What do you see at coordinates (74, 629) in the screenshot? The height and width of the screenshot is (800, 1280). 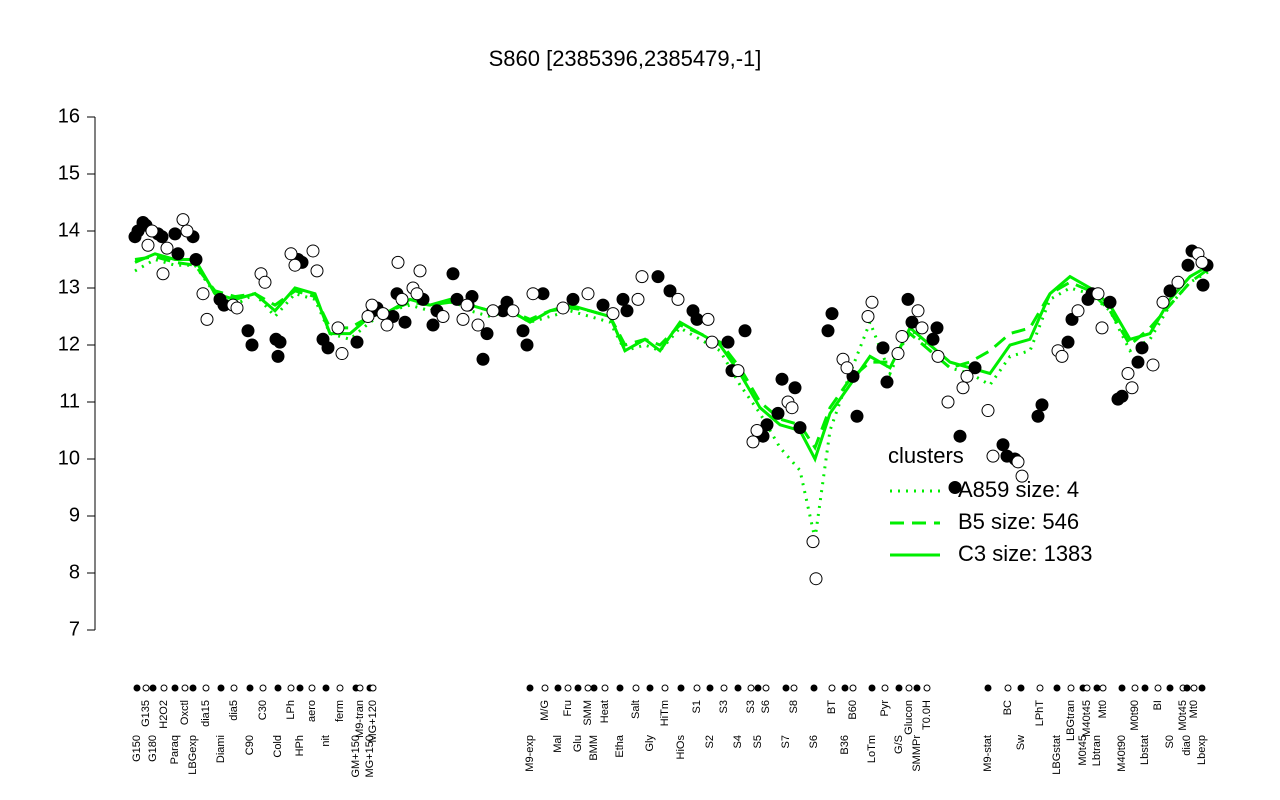 I see `y-tick-label: 7` at bounding box center [74, 629].